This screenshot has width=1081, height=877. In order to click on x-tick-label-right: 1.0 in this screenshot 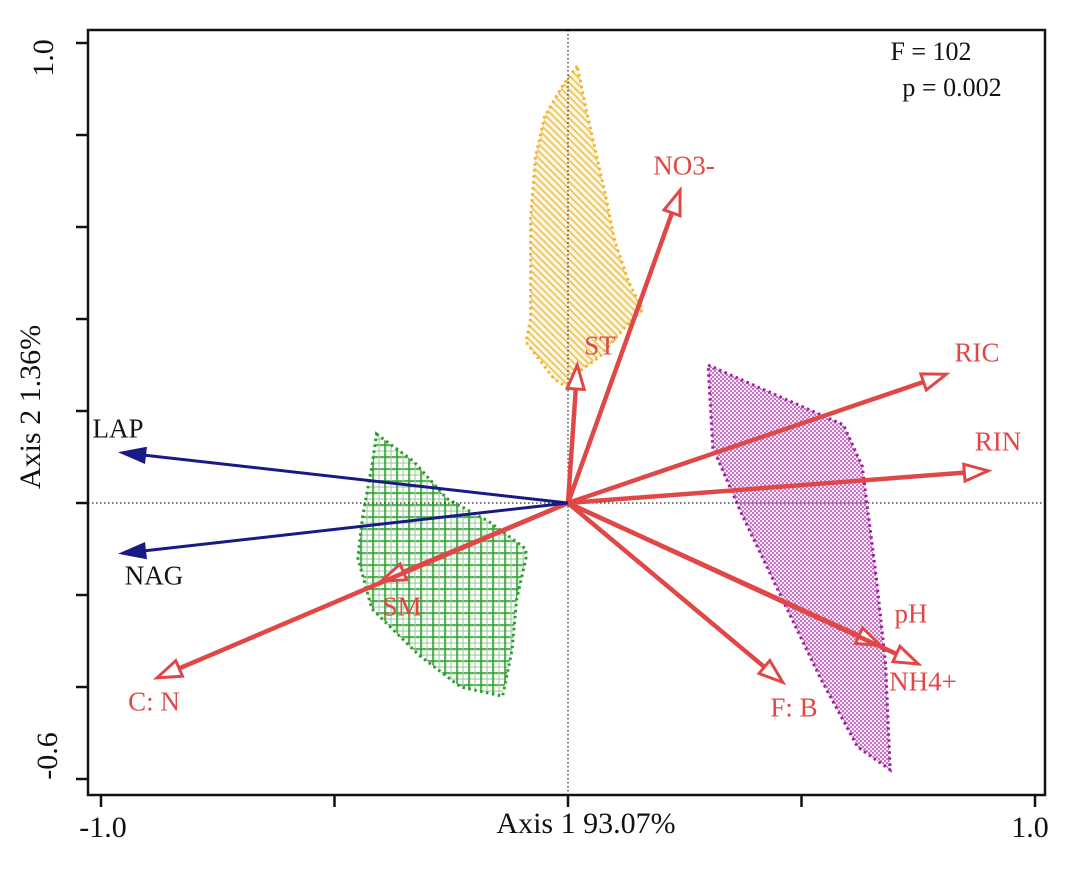, I will do `click(1030, 827)`.